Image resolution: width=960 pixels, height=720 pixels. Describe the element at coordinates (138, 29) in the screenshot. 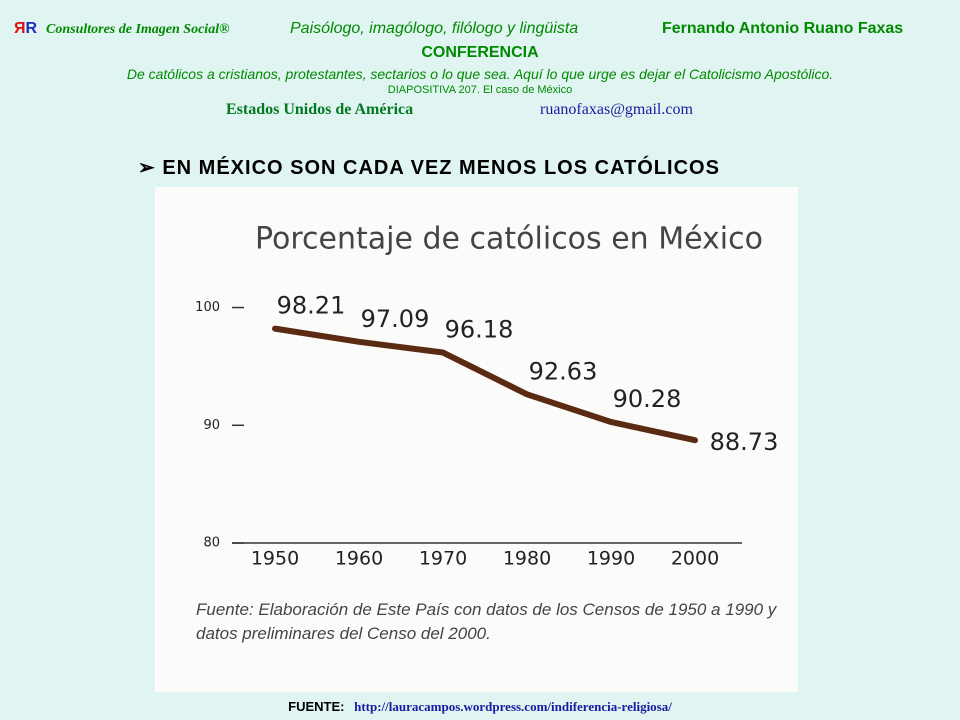

I see `company: Consultores de Imagen Social®` at that location.